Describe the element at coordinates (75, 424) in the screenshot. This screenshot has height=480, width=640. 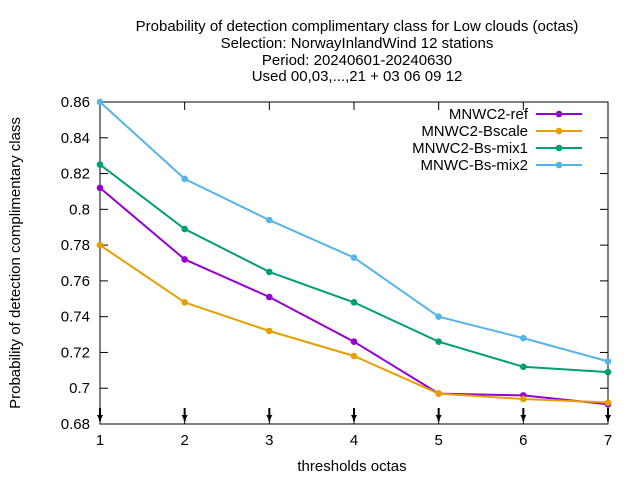
I see `y-tick-label: 0.68` at that location.